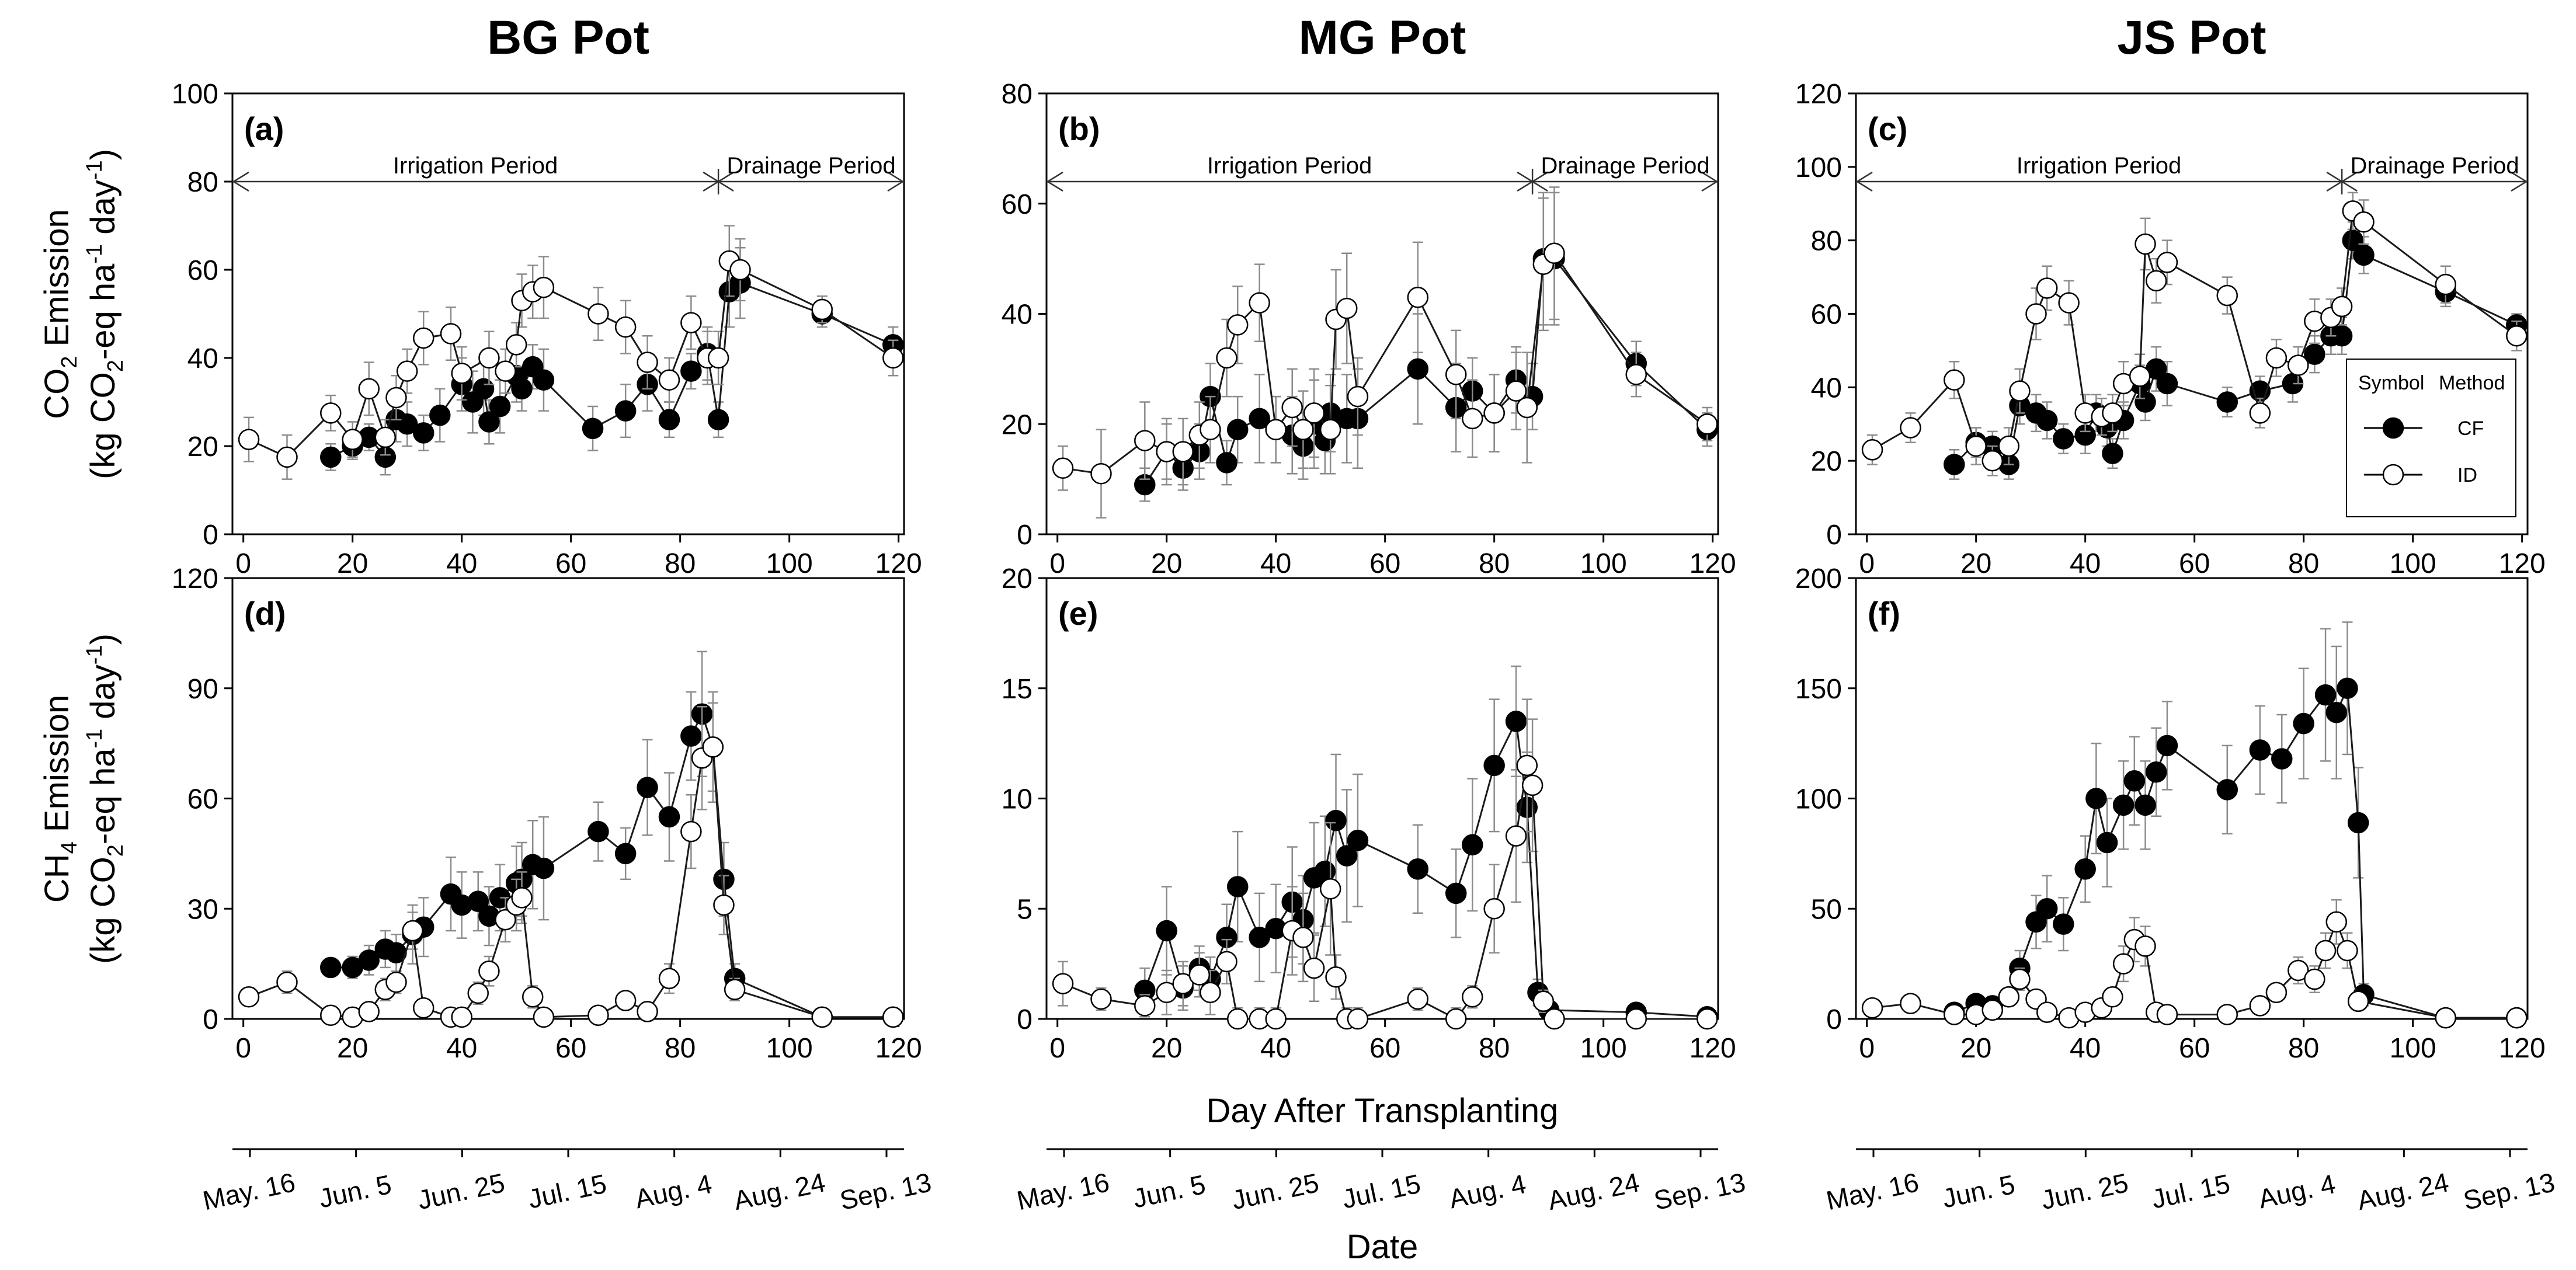  What do you see at coordinates (265, 613) in the screenshot?
I see `panel-label: (d)` at bounding box center [265, 613].